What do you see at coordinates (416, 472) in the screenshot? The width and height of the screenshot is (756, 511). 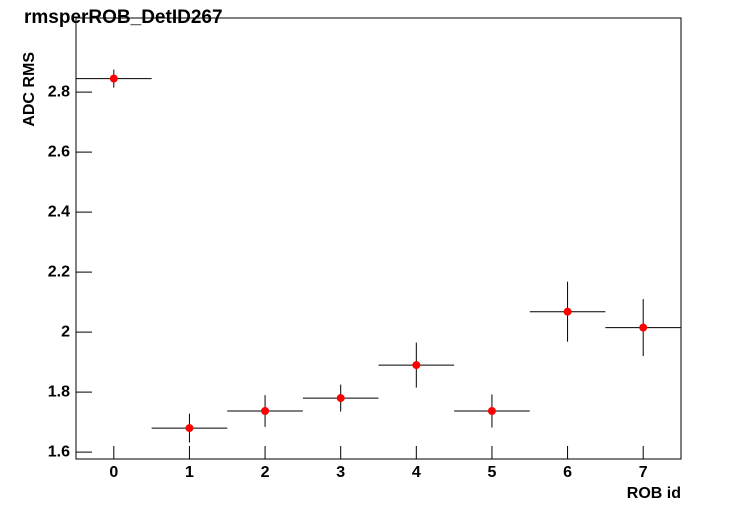 I see `x-tick-label: 4` at bounding box center [416, 472].